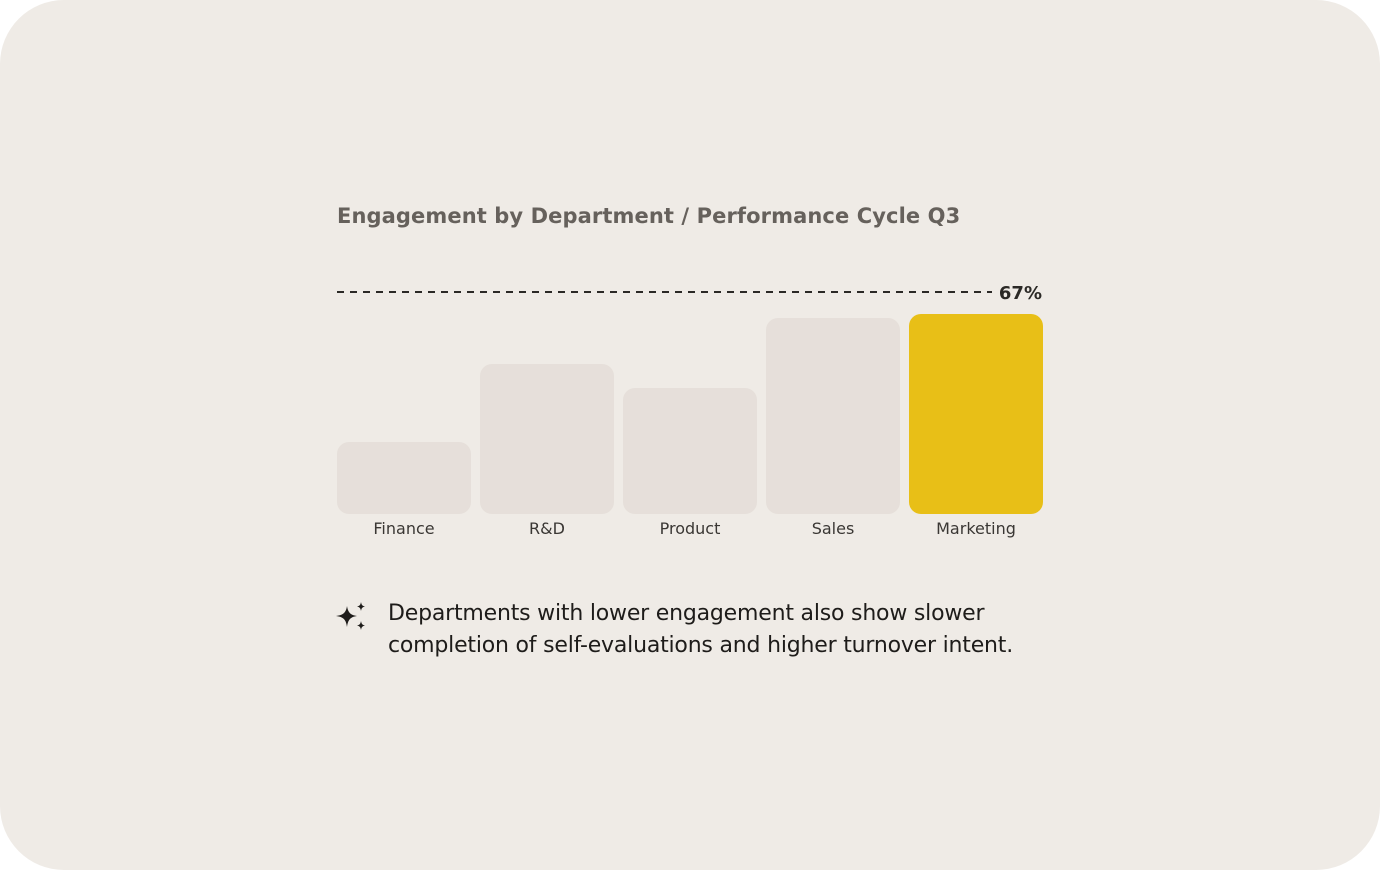 This screenshot has height=870, width=1380. Describe the element at coordinates (689, 293) in the screenshot. I see `reference-line-group: 67%` at that location.